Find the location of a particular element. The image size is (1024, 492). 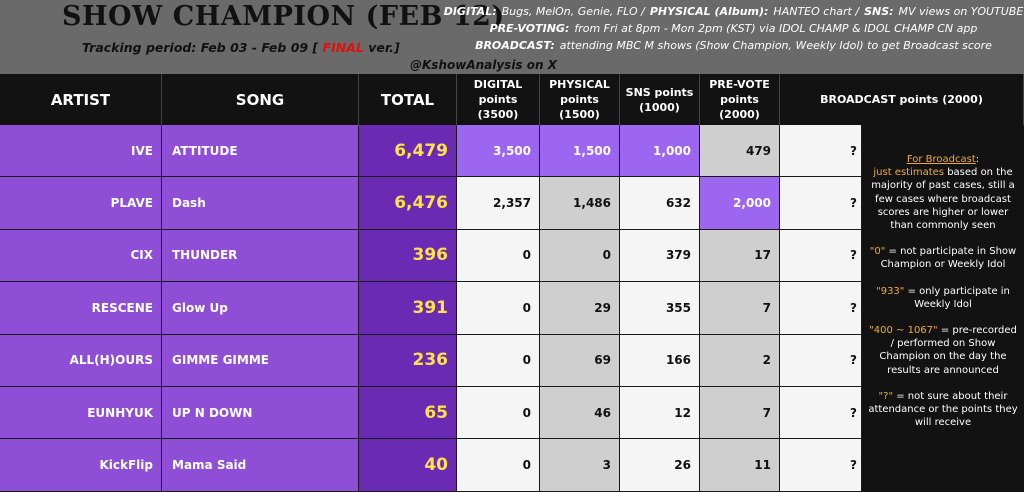

song-cell: UP N DOWN is located at coordinates (260, 413).